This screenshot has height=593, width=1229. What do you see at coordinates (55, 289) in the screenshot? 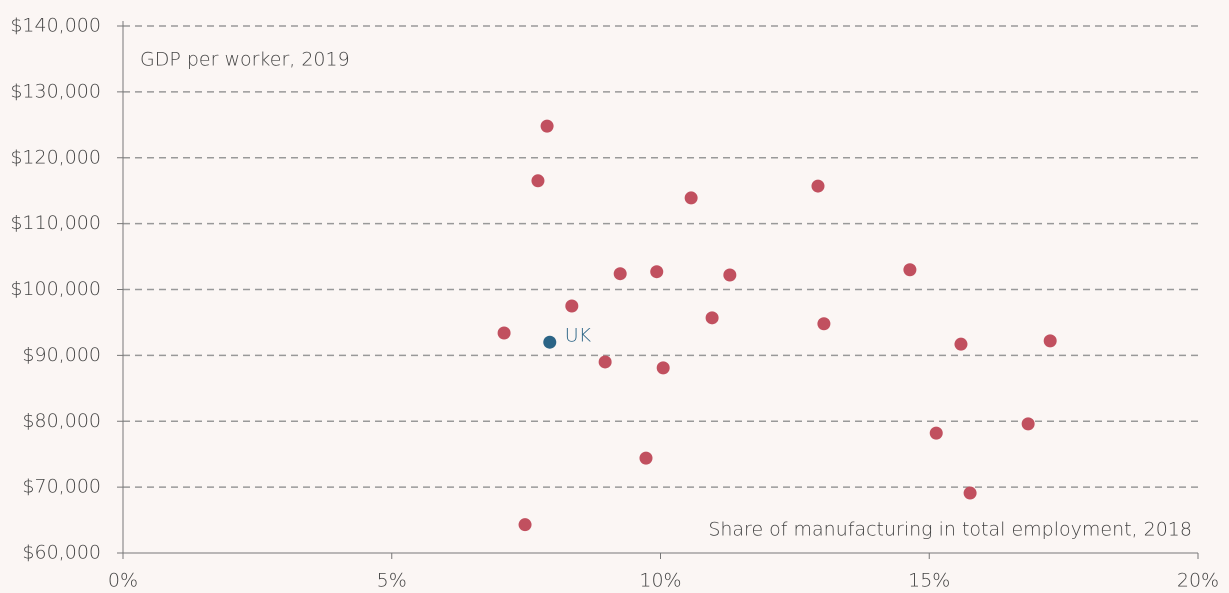
I see `y-tick-label: $100,000` at bounding box center [55, 289].